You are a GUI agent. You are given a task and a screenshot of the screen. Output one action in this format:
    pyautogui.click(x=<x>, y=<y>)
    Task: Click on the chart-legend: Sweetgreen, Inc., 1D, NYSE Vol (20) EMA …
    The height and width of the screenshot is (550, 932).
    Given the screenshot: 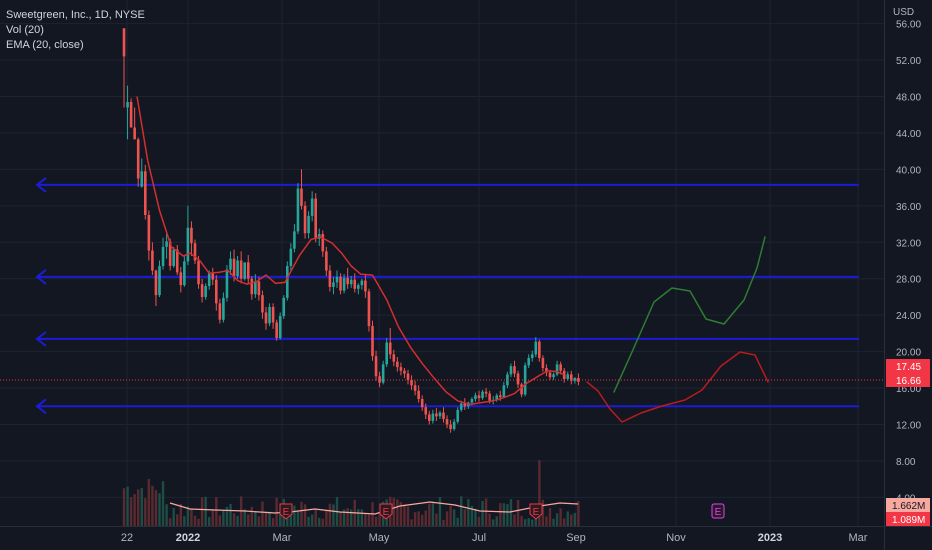 What is the action you would take?
    pyautogui.click(x=75, y=30)
    